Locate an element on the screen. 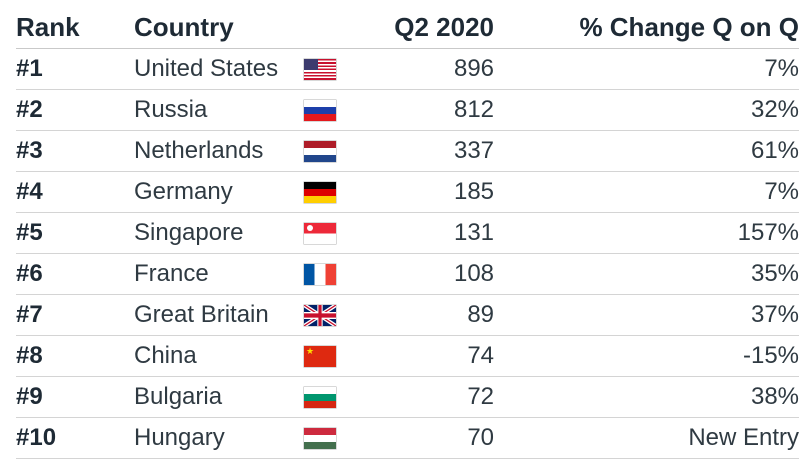 The width and height of the screenshot is (803, 469). q2-cell: 185 is located at coordinates (424, 192).